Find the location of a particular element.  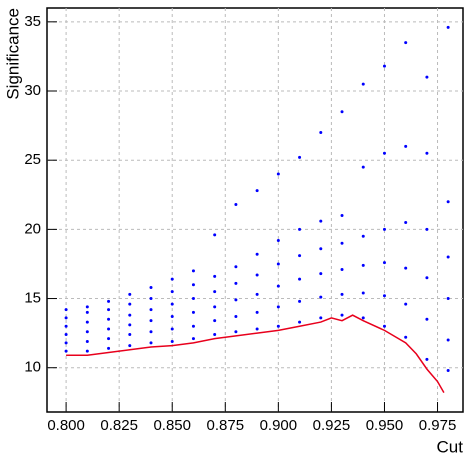

x-axis-label: Cut is located at coordinates (450, 446).